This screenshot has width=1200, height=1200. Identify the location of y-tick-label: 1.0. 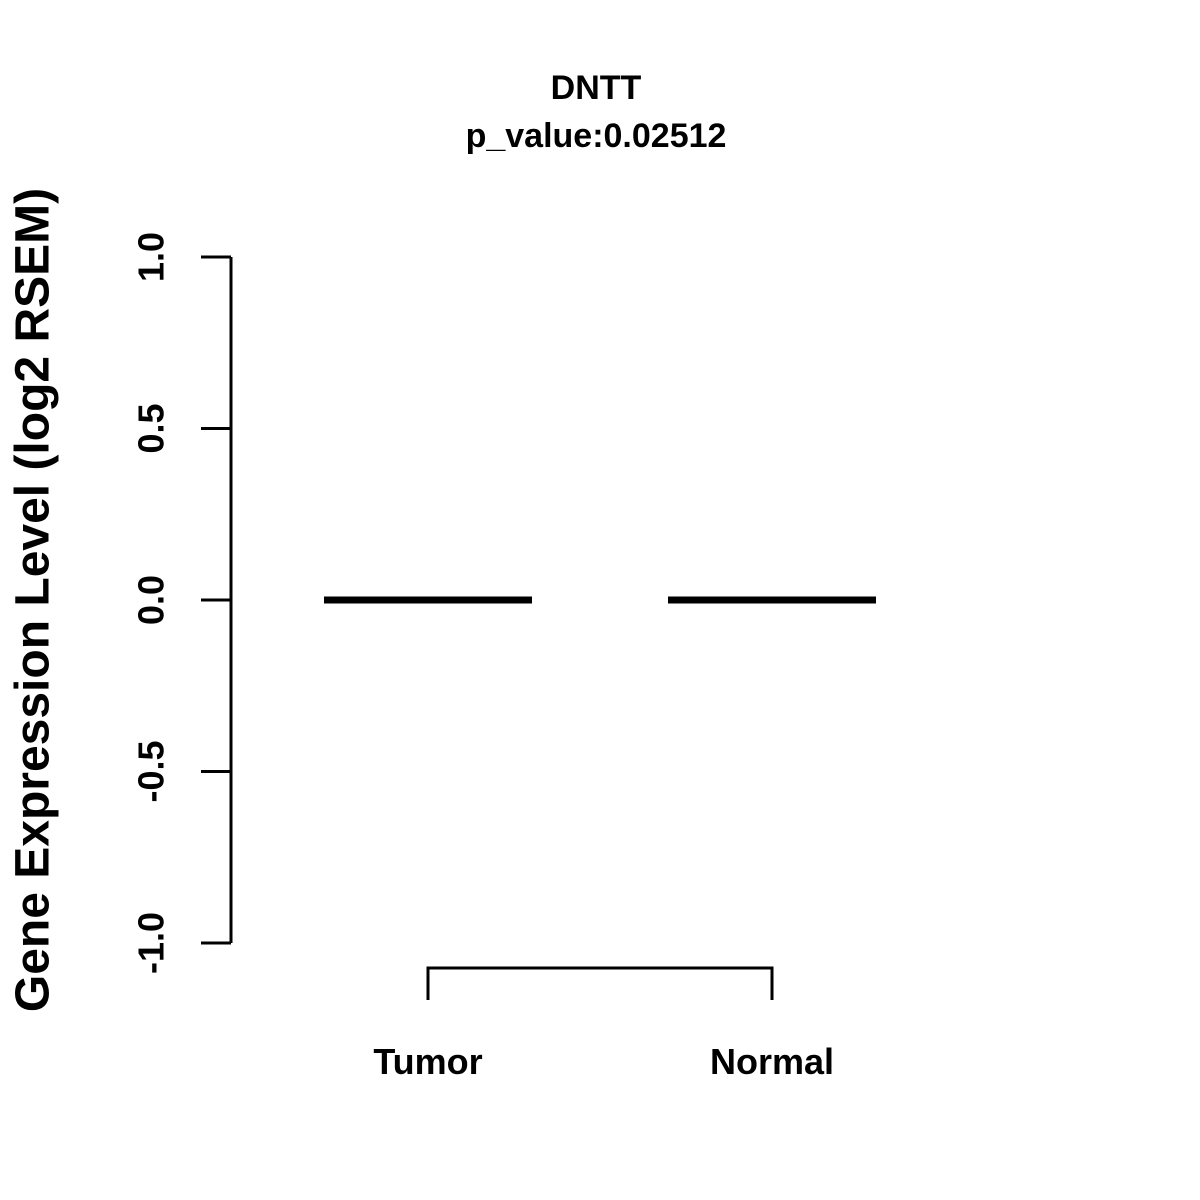
(151, 257).